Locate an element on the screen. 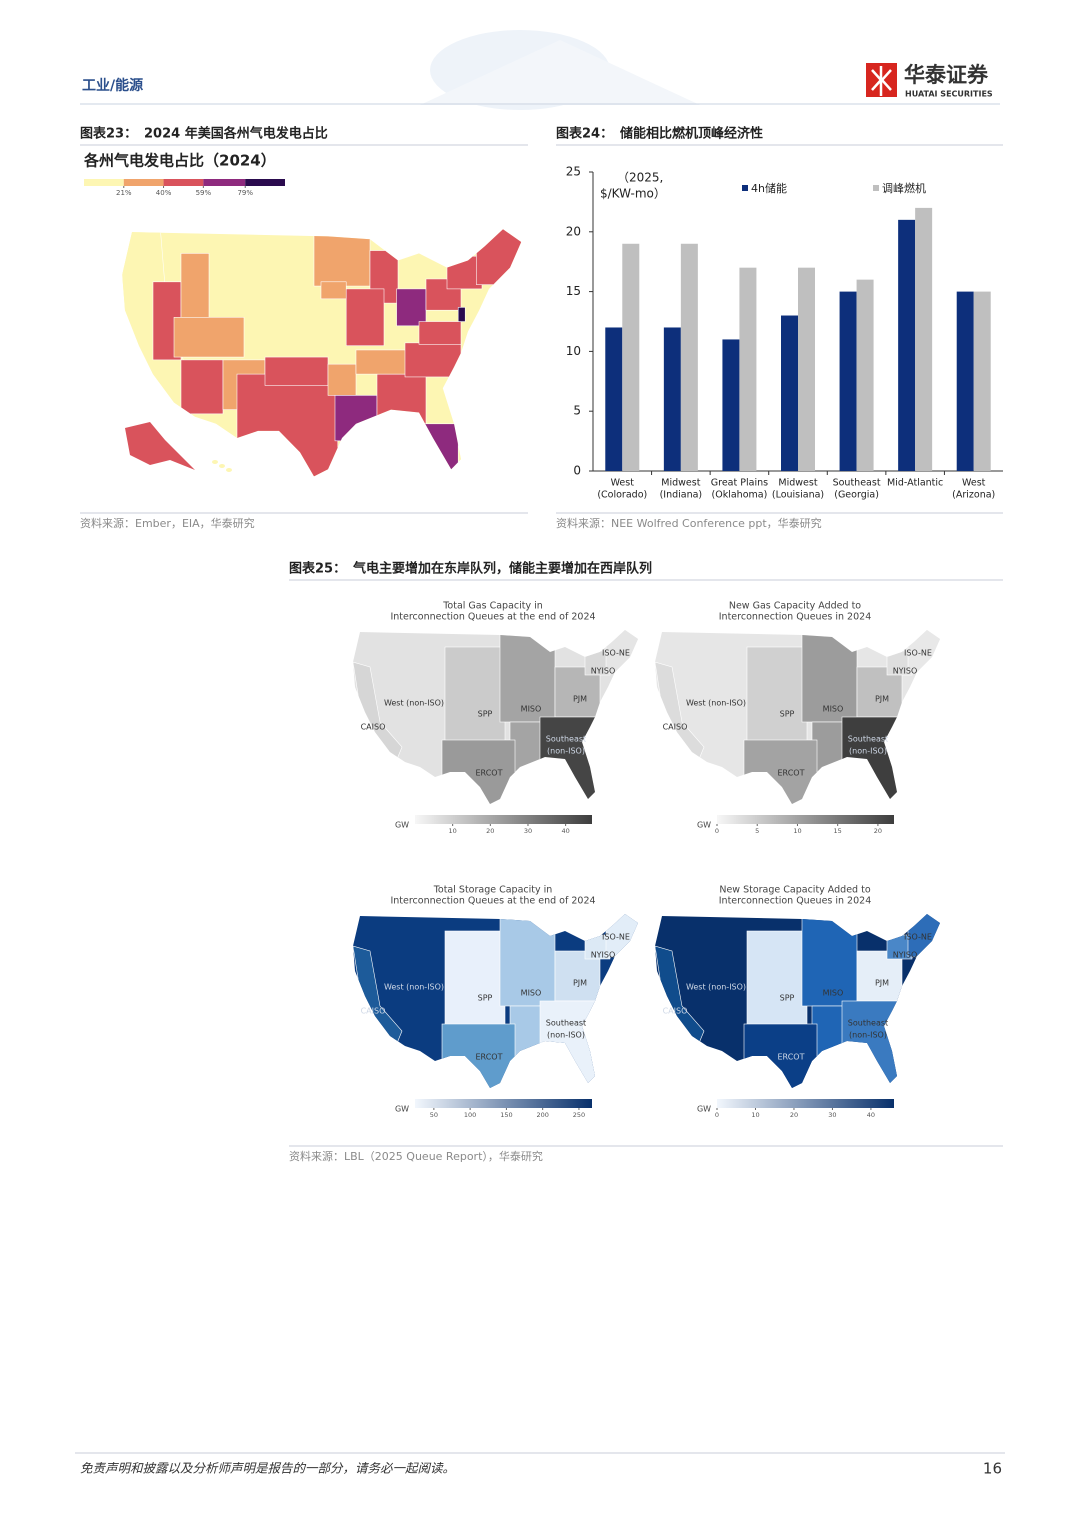 The height and width of the screenshot is (1527, 1080). legend-tick-label: 59% is located at coordinates (204, 193).